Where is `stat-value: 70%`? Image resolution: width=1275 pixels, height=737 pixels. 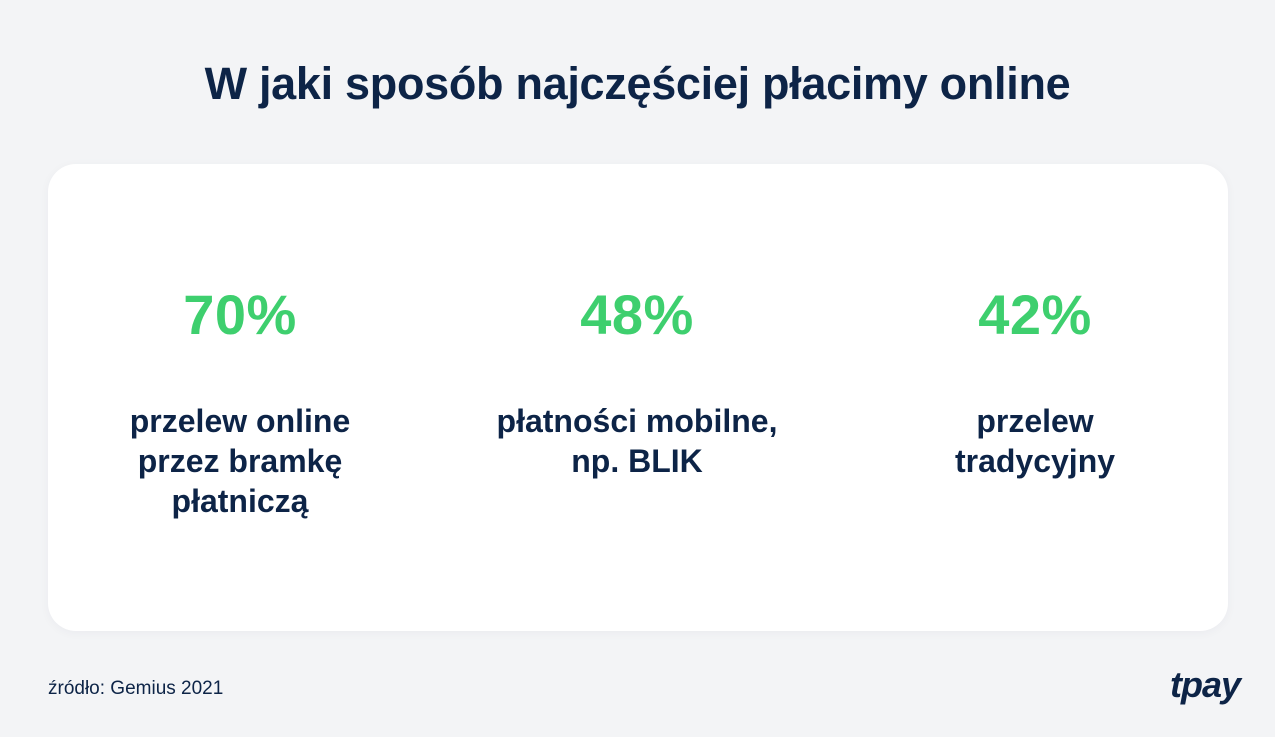
stat-value: 70% is located at coordinates (240, 314).